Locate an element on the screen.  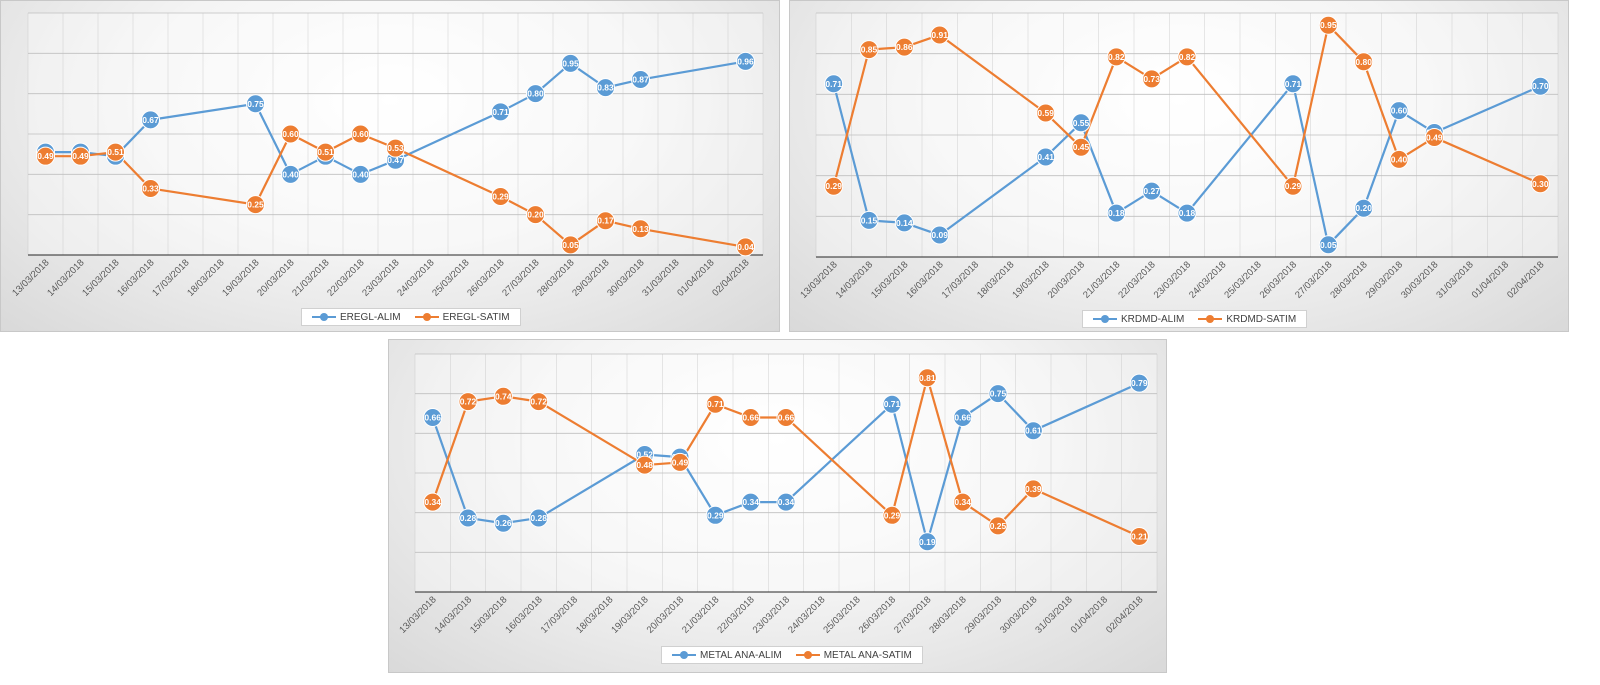
data-label-satim: 0.72 is located at coordinates (468, 402).